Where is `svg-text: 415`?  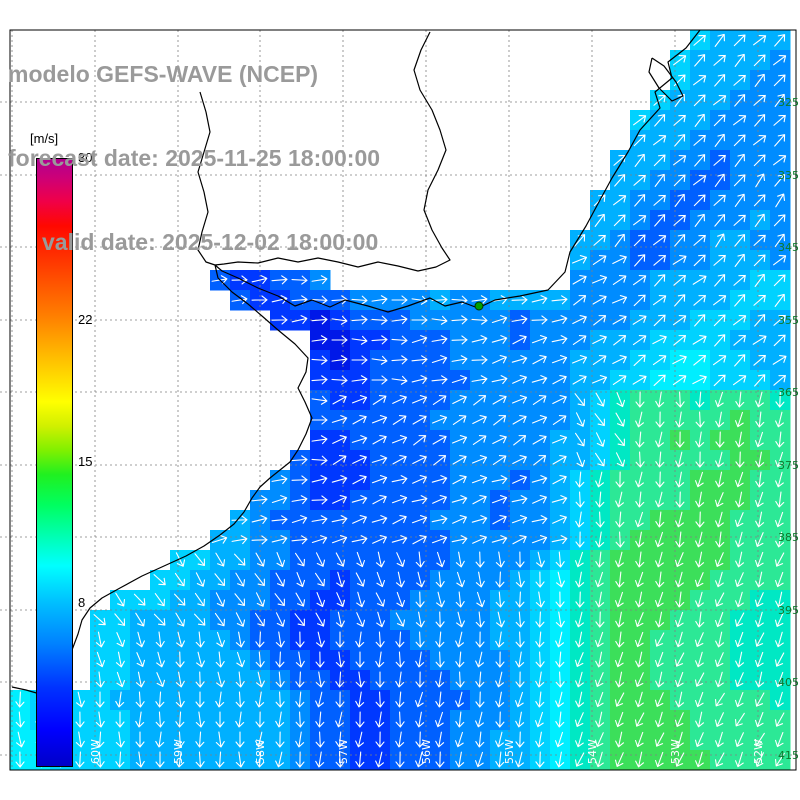 svg-text: 415 is located at coordinates (788, 755).